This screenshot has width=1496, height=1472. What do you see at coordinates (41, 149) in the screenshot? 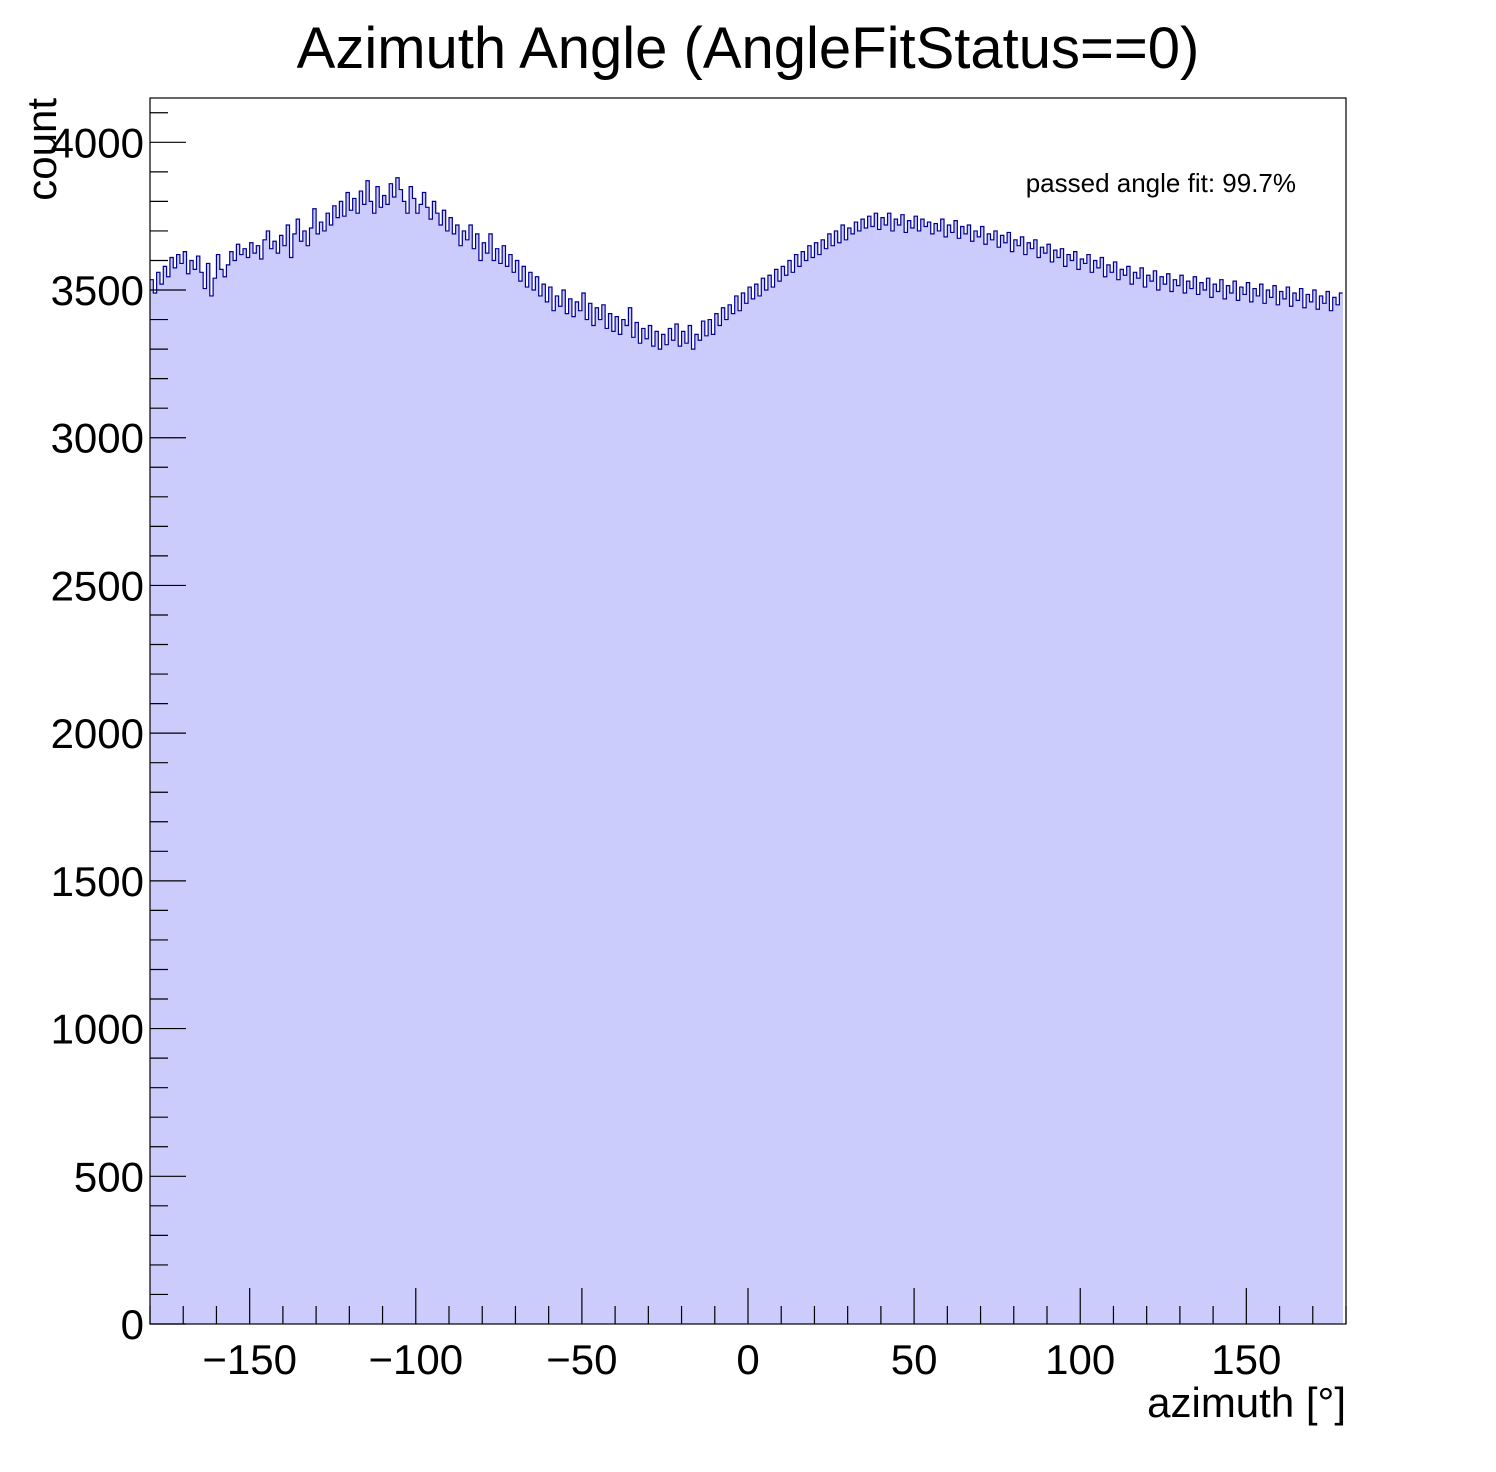
I see `y-axis-label: count` at bounding box center [41, 149].